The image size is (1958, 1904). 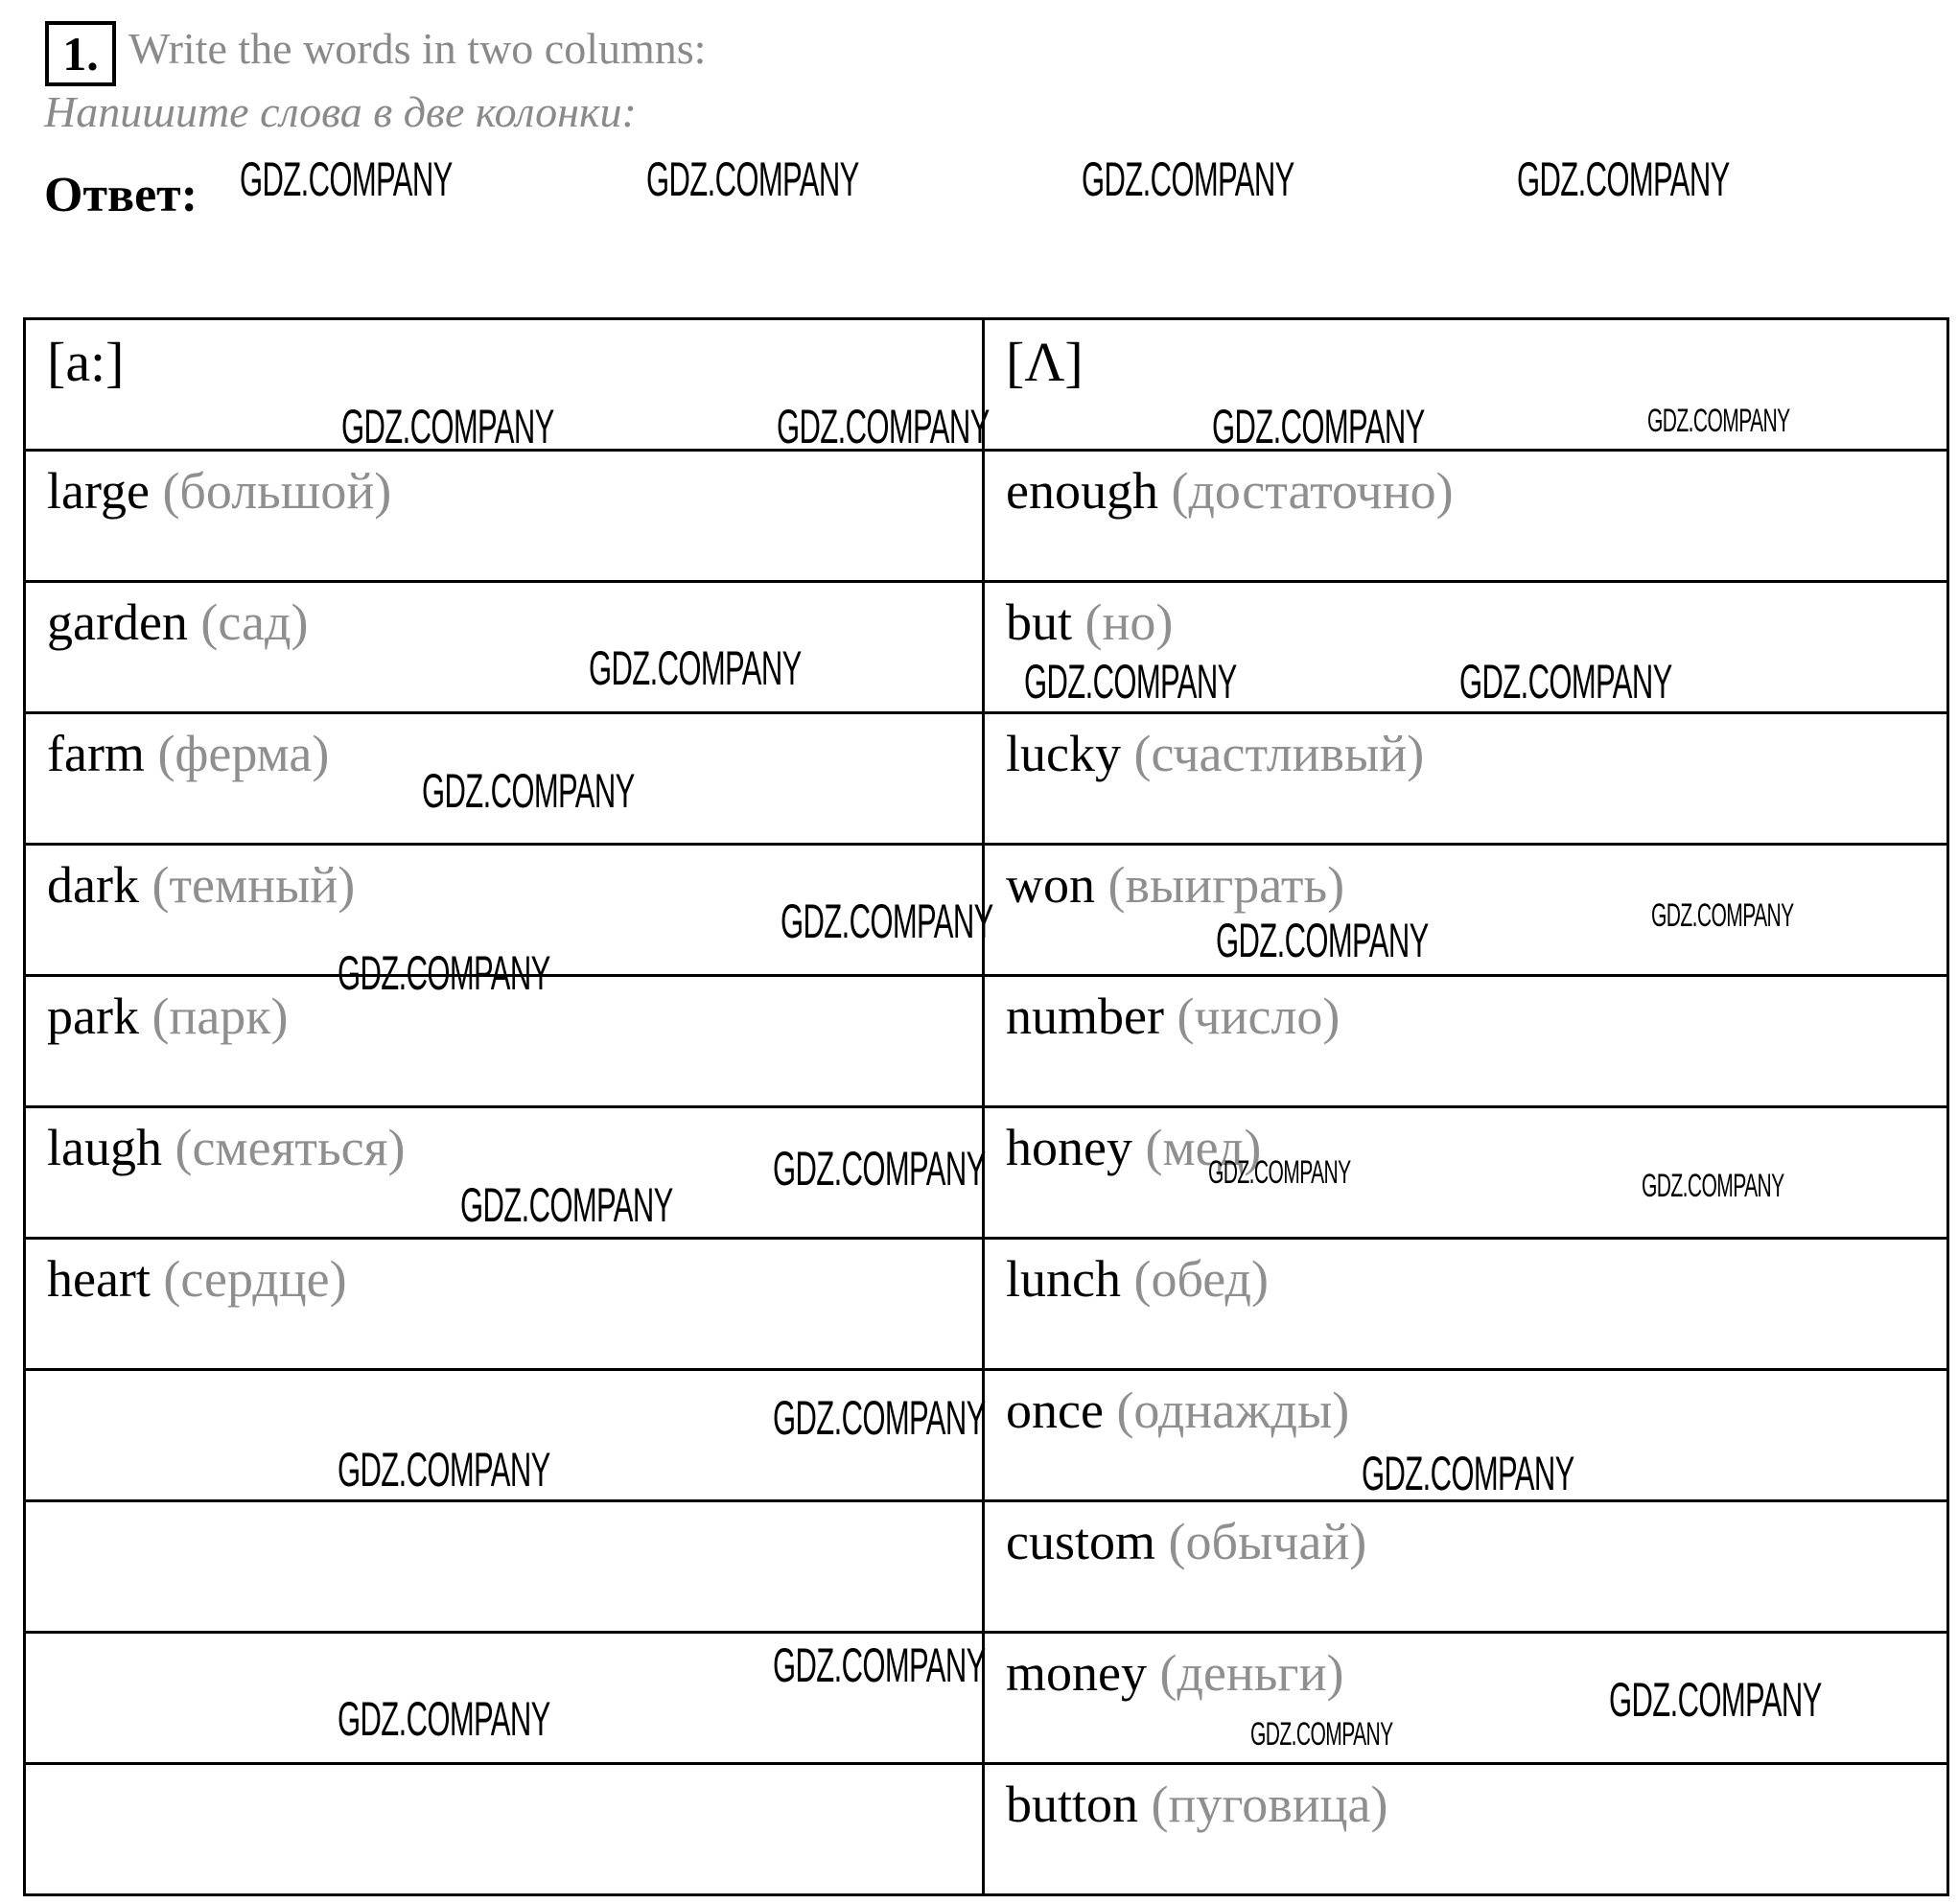 I want to click on table-row: once (однажды), so click(x=986, y=1437).